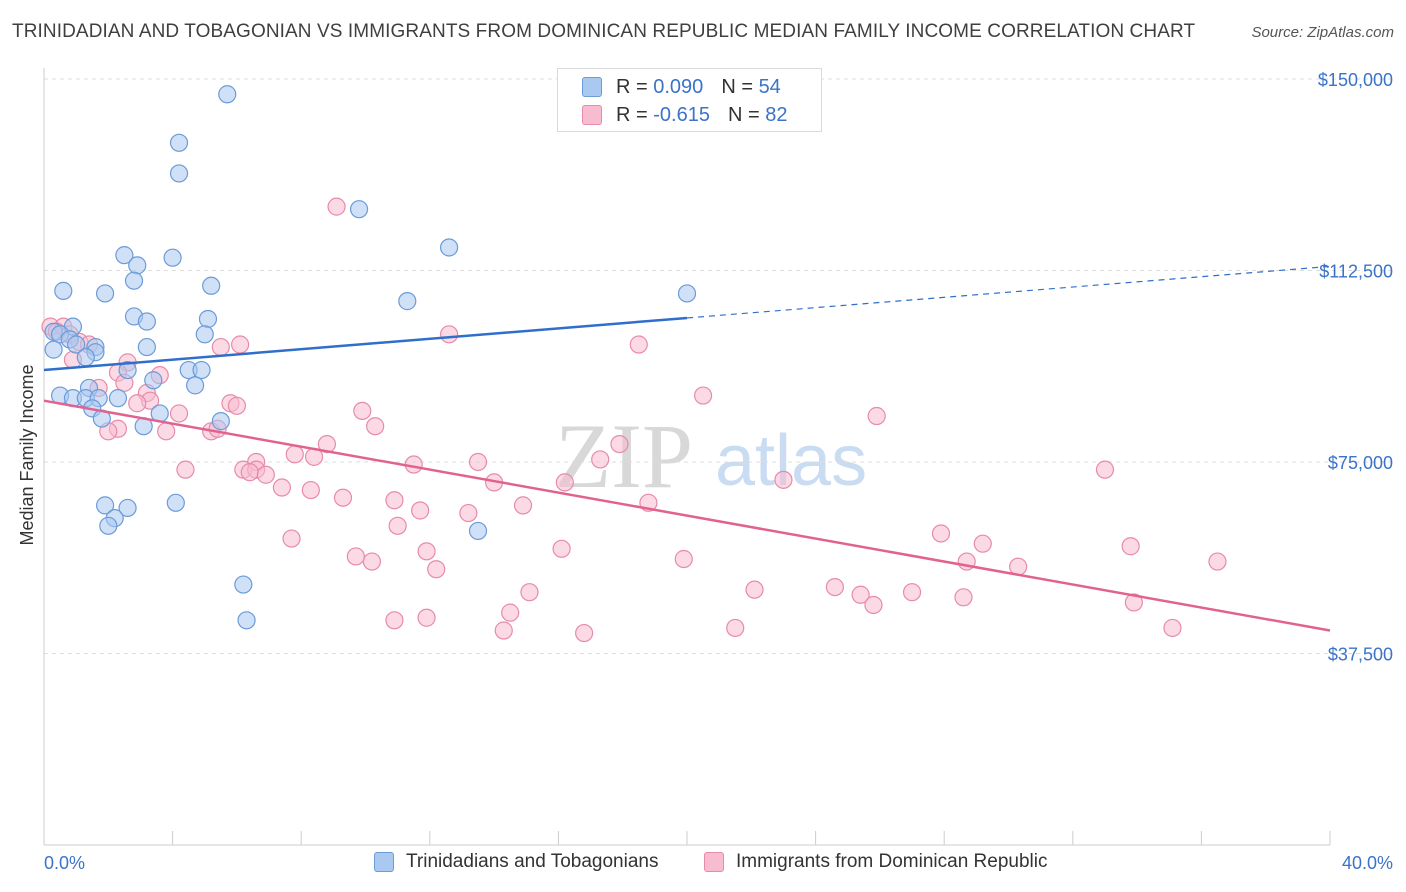 This screenshot has height=892, width=1406. Describe the element at coordinates (1008, 292) in the screenshot. I see `blue-trend-extension` at that location.